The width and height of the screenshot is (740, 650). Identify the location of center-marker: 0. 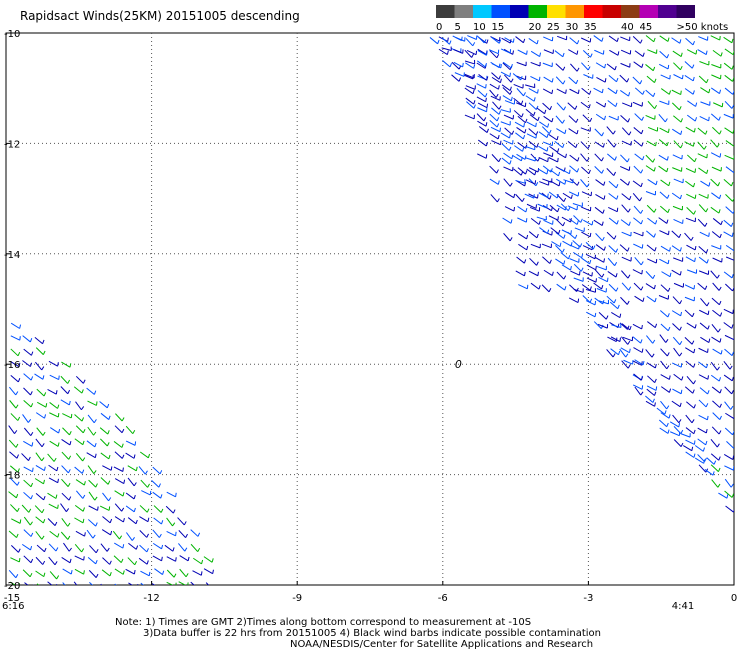
(458, 364).